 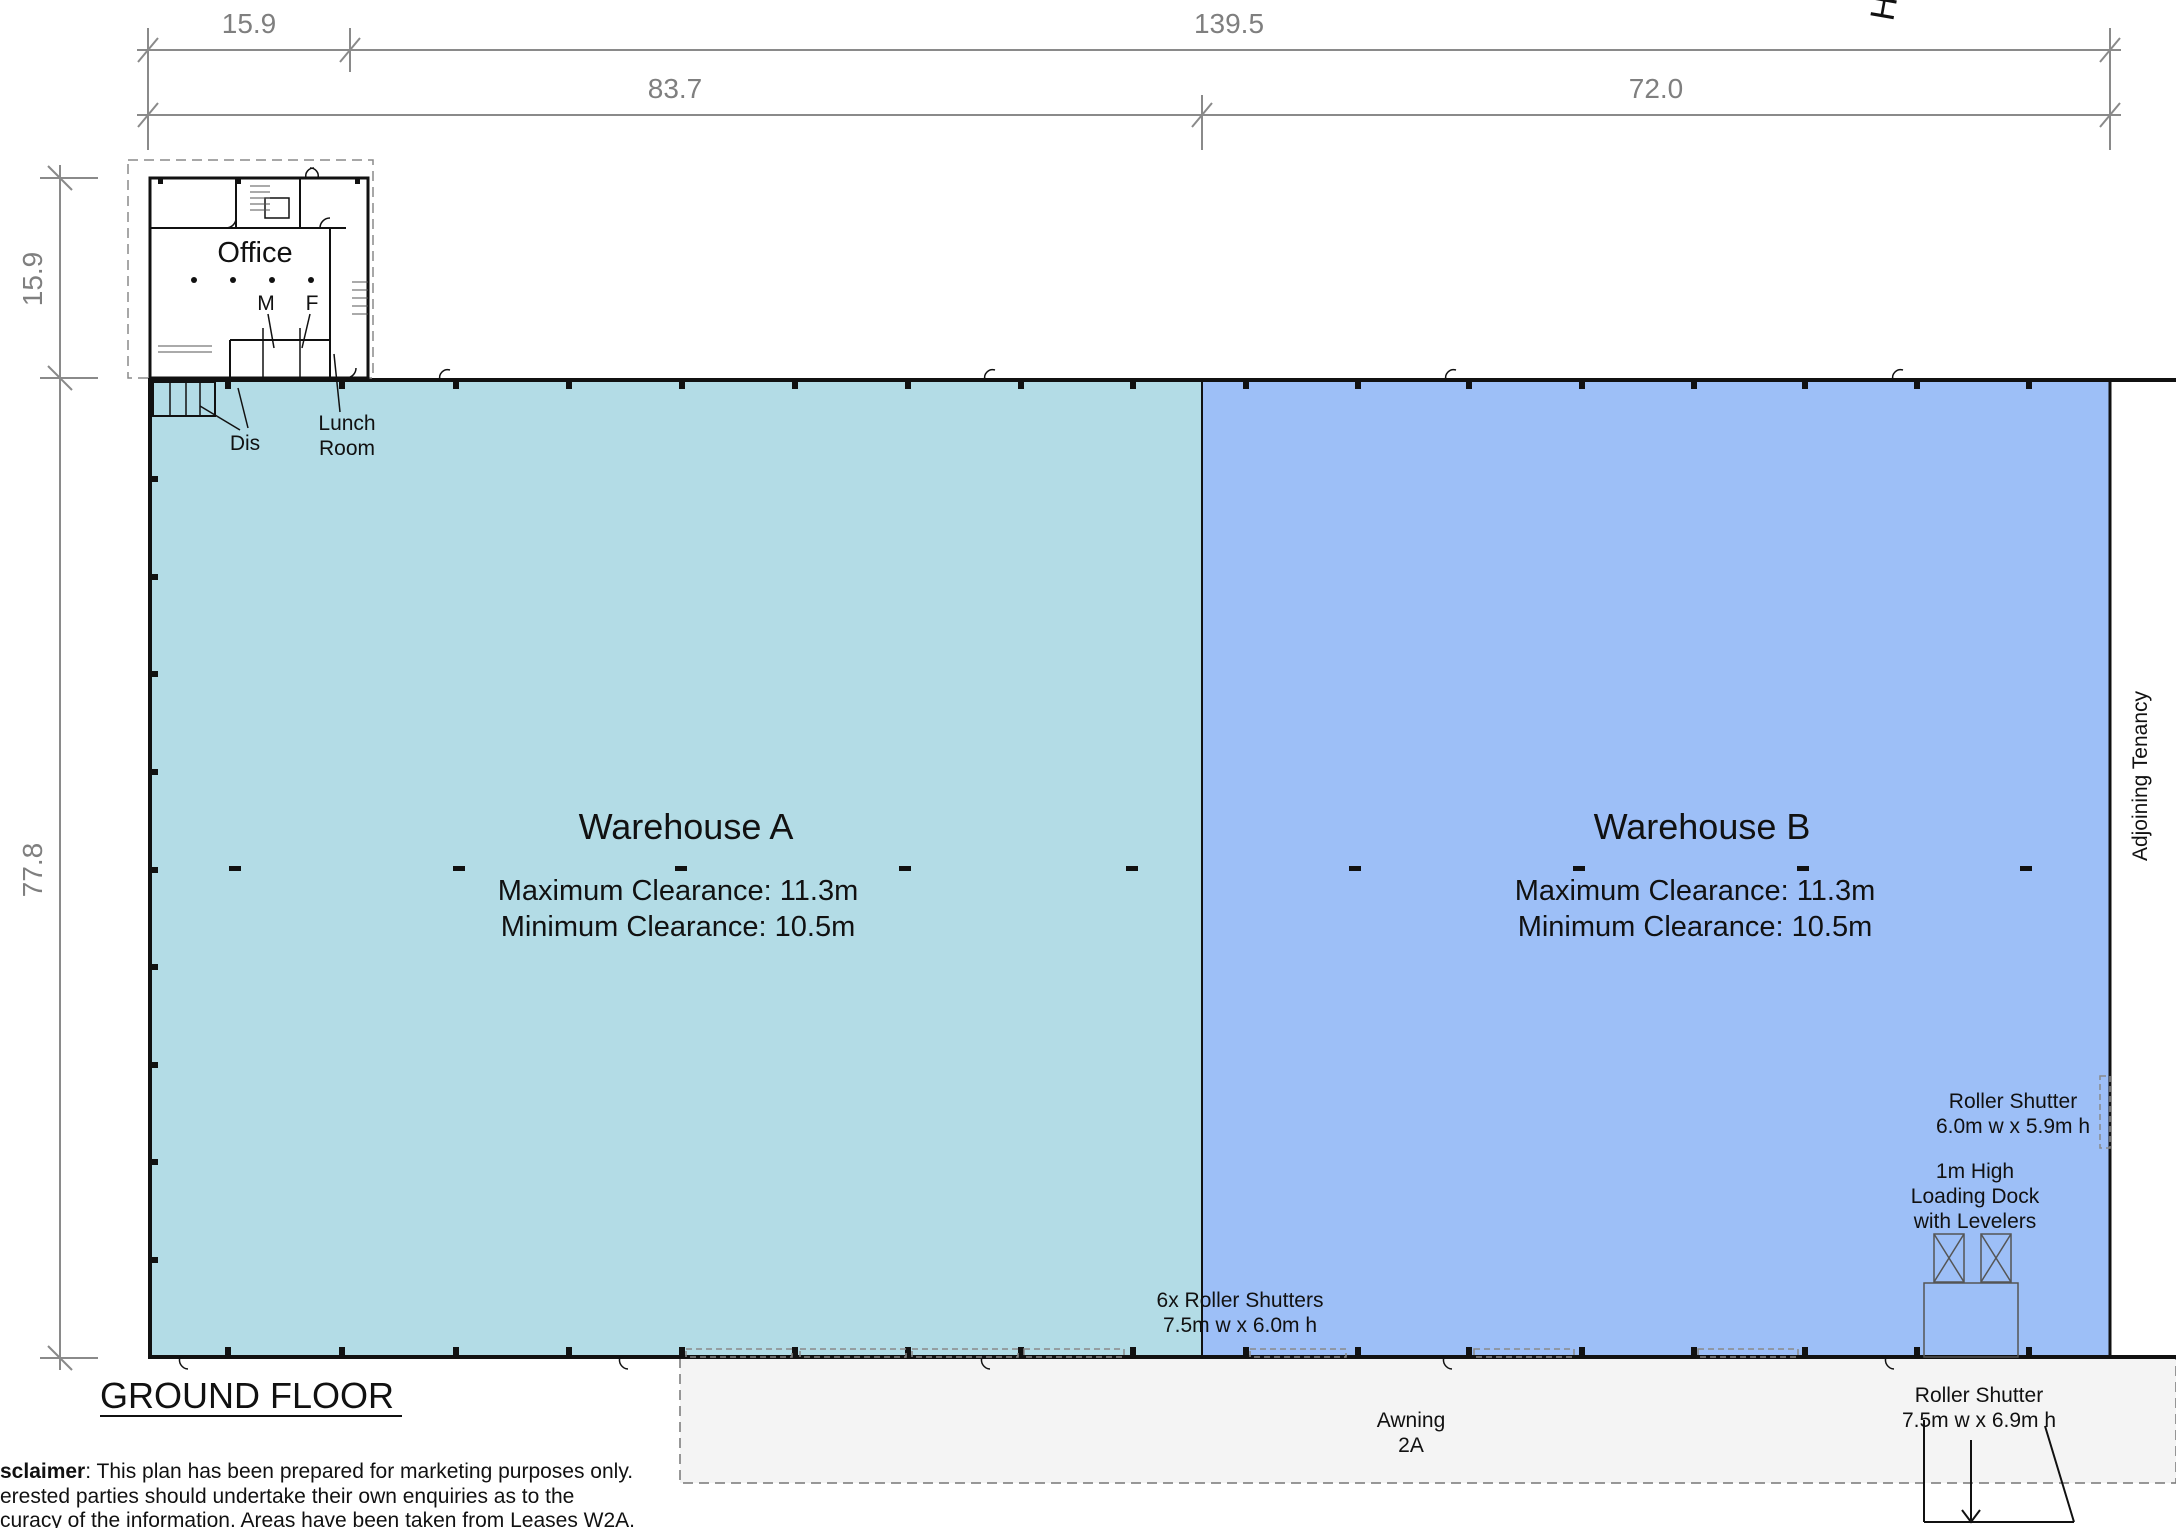 I want to click on front-roller-shutters-line1: 6x Roller Shutters, so click(x=1240, y=1300).